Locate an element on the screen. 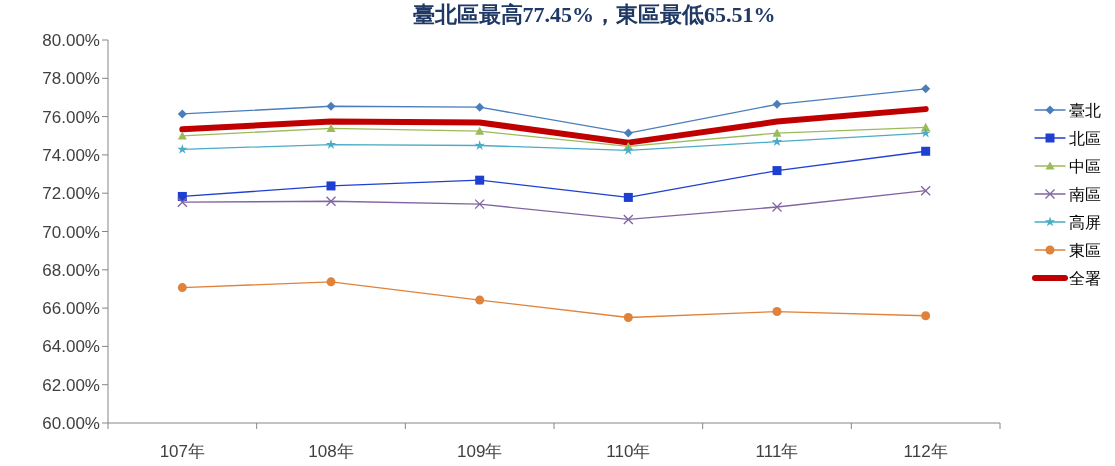 The image size is (1115, 466). y-tick-label: 64.00% is located at coordinates (71, 347).